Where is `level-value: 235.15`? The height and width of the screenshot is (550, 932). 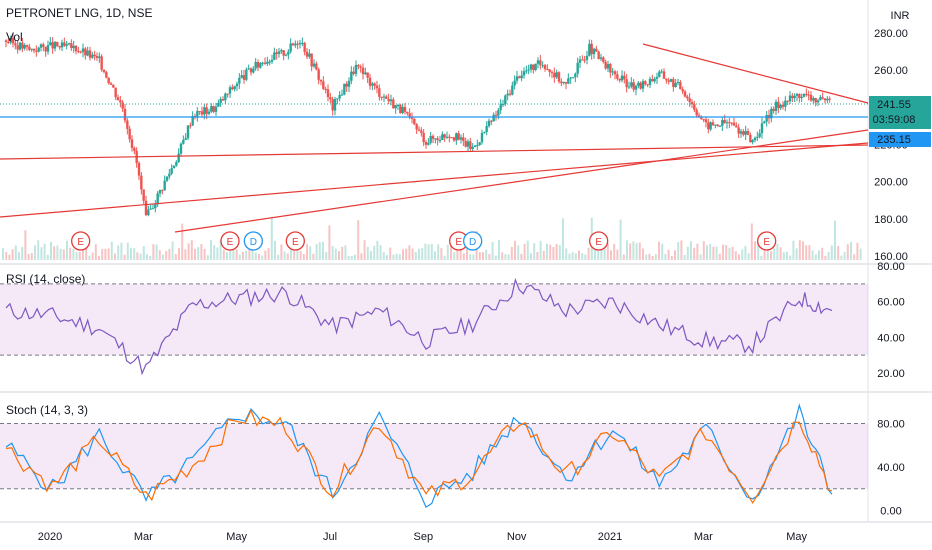
level-value: 235.15 is located at coordinates (894, 140).